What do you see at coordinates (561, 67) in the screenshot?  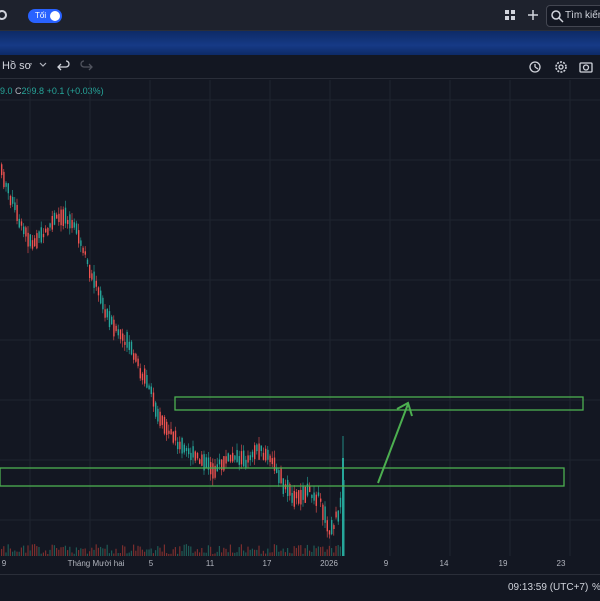 I see `settings-icon` at bounding box center [561, 67].